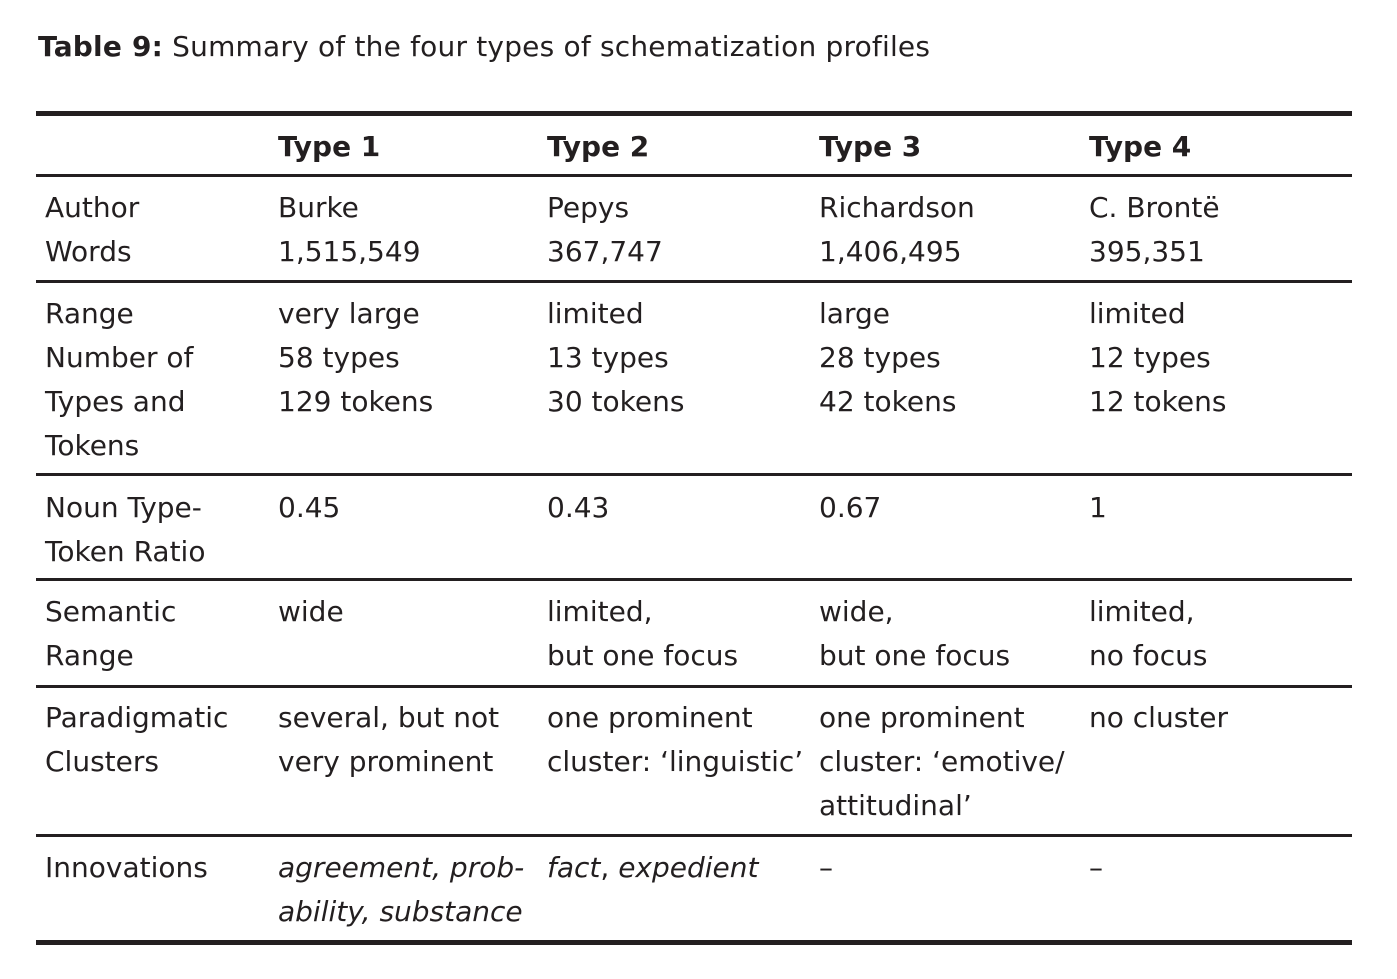 Image resolution: width=1397 pixels, height=979 pixels. What do you see at coordinates (694, 942) in the screenshot?
I see `bottom-rule` at bounding box center [694, 942].